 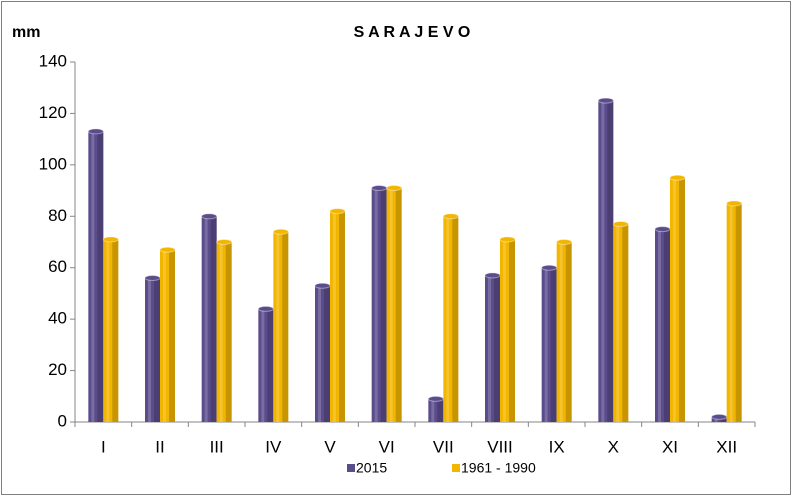 What do you see at coordinates (53, 163) in the screenshot?
I see `y-tick-label: 100` at bounding box center [53, 163].